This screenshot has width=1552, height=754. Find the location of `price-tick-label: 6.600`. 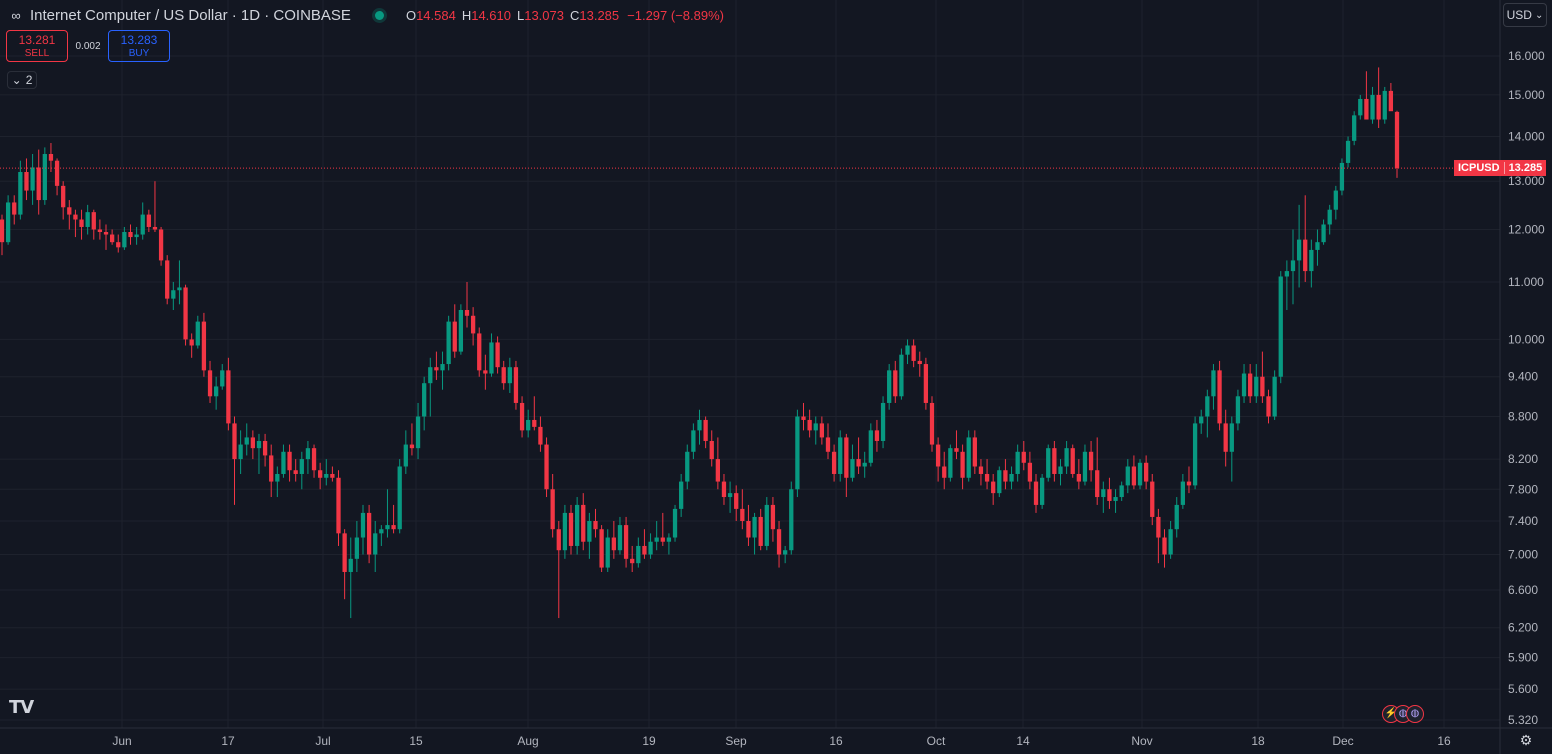

price-tick-label: 6.600 is located at coordinates (1523, 590).